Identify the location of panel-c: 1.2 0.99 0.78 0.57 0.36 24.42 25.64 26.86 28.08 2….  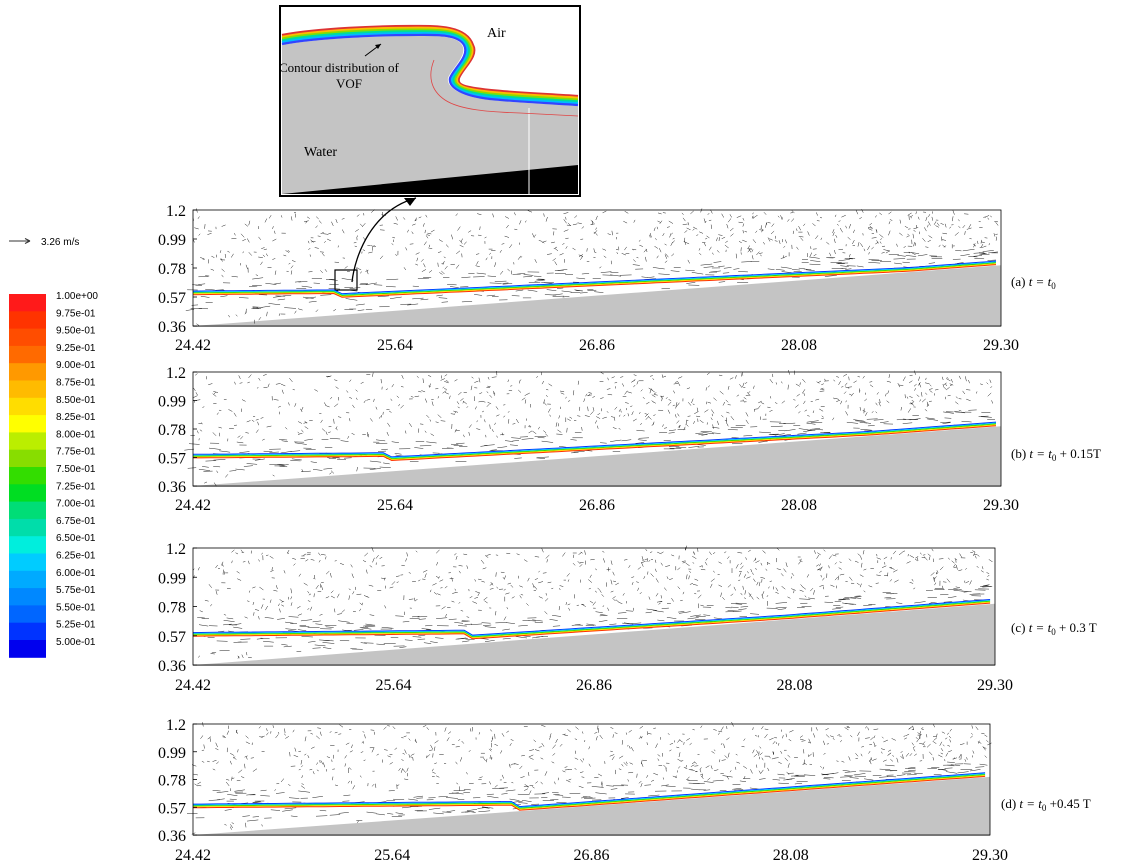
(627, 617).